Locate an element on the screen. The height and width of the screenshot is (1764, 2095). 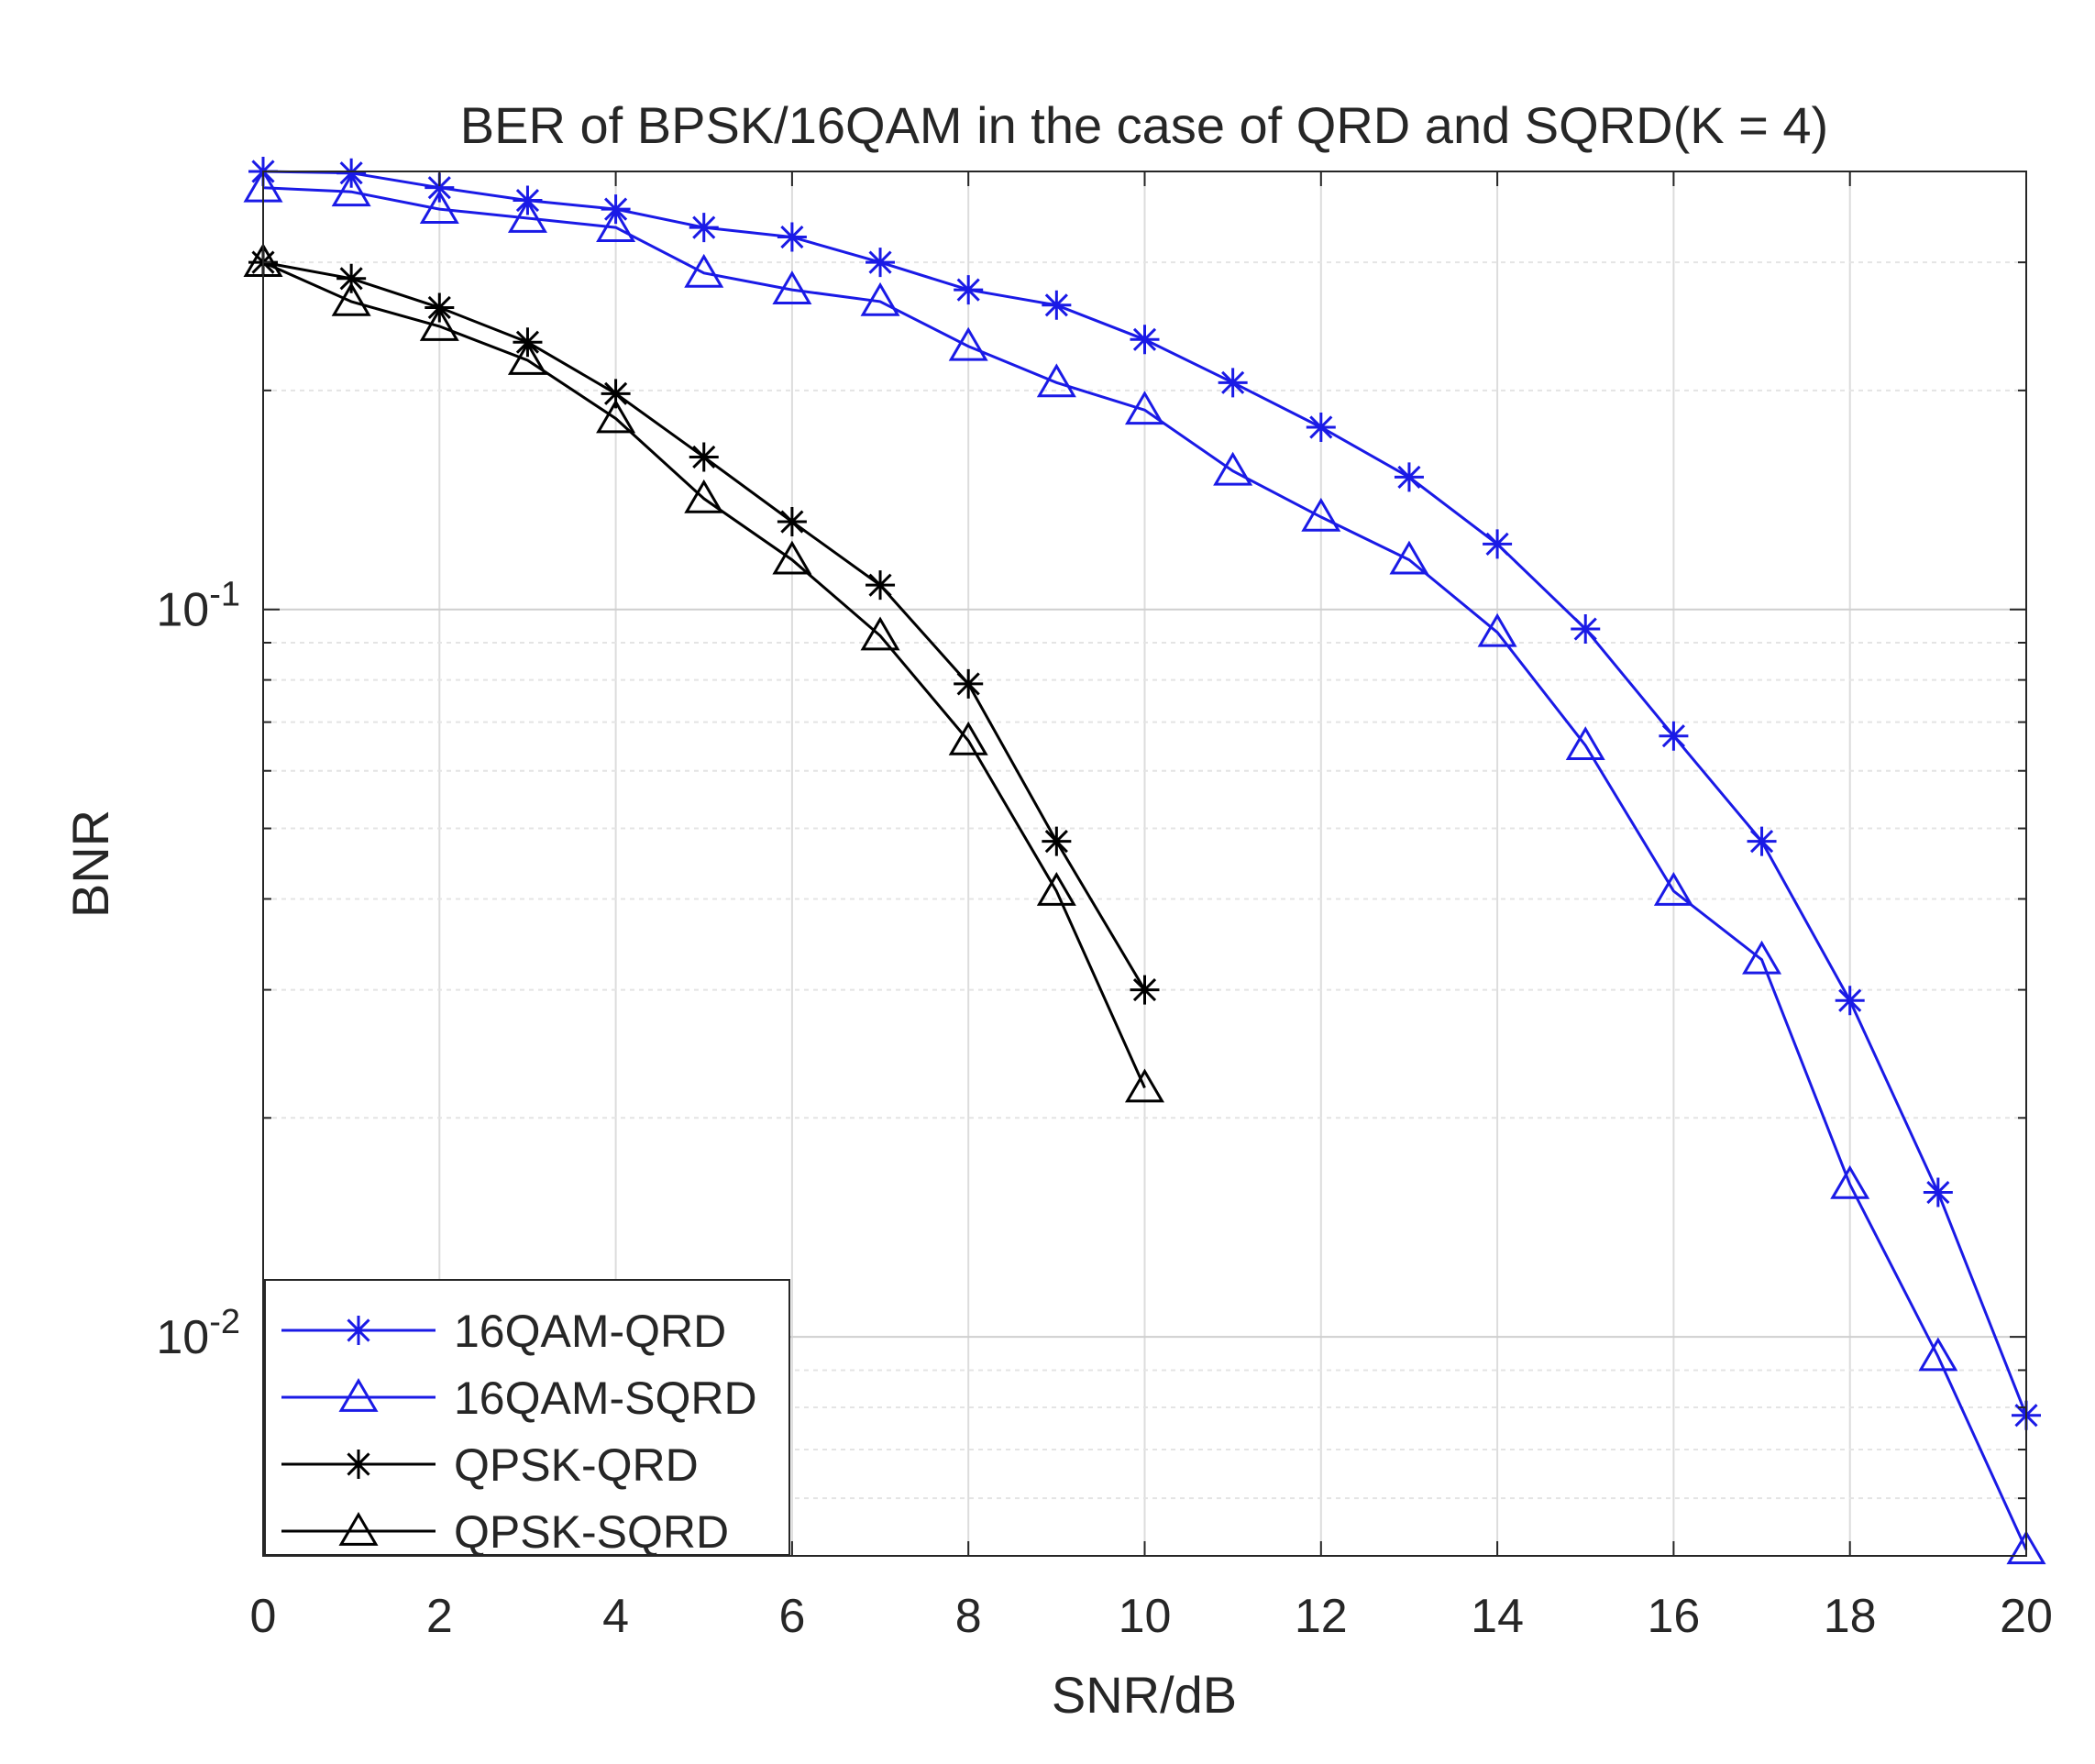
x-tick-label: 2 is located at coordinates (440, 1616).